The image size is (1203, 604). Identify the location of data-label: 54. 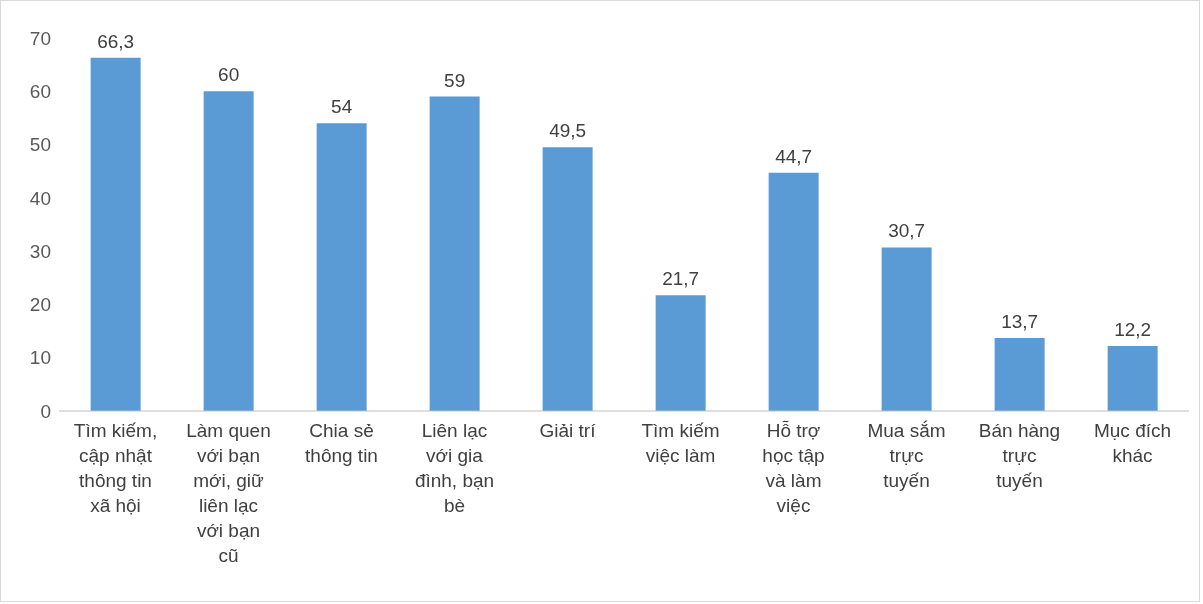
(342, 107).